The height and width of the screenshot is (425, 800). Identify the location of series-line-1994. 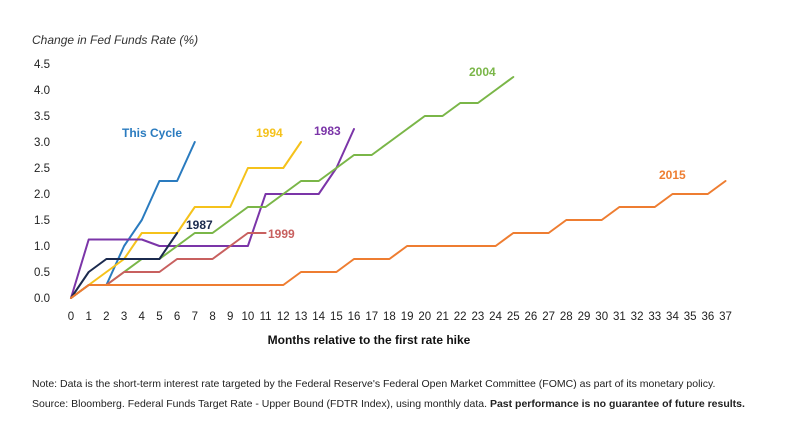
(186, 220).